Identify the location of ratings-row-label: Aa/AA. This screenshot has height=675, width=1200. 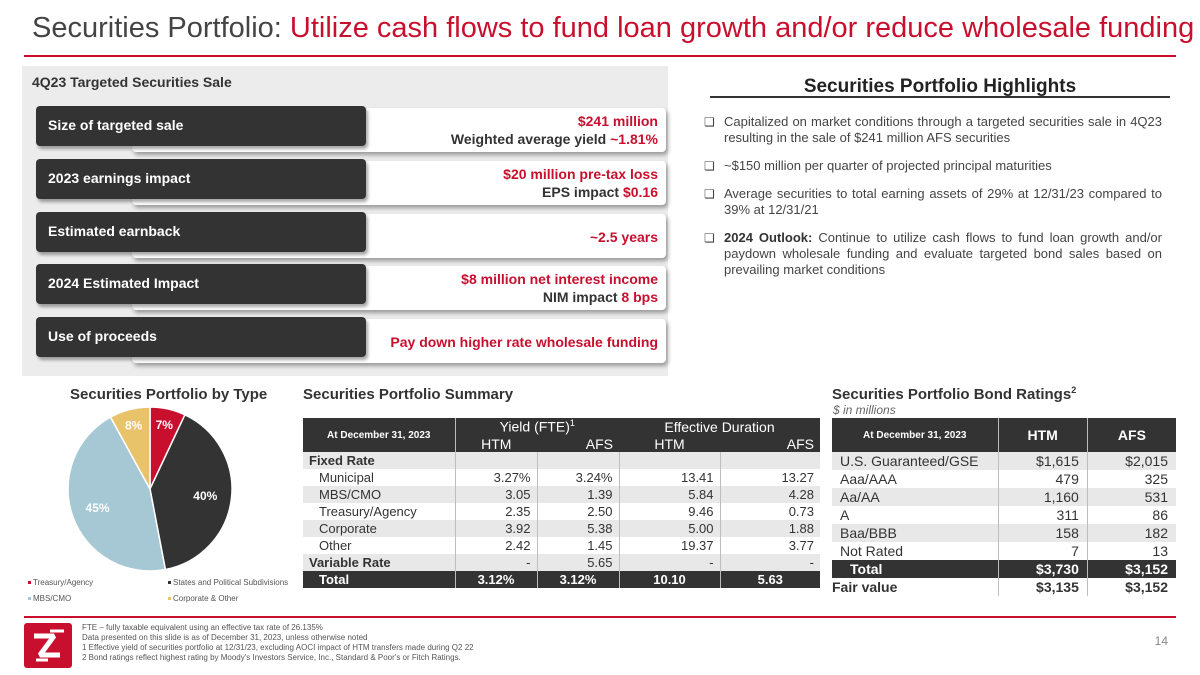
(915, 497).